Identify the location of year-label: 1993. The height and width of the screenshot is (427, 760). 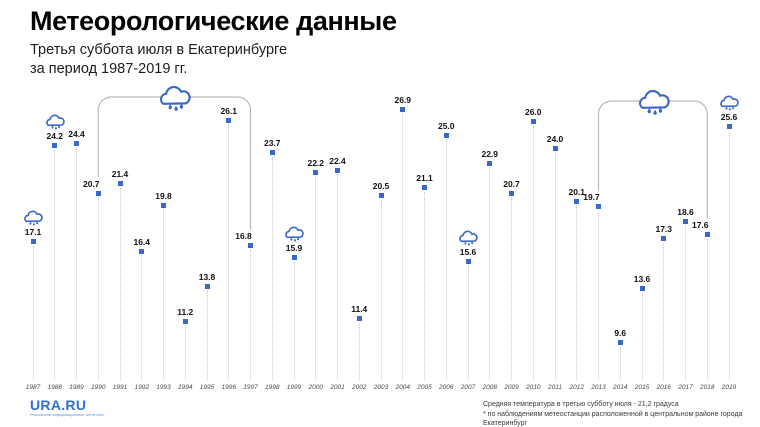
(163, 387).